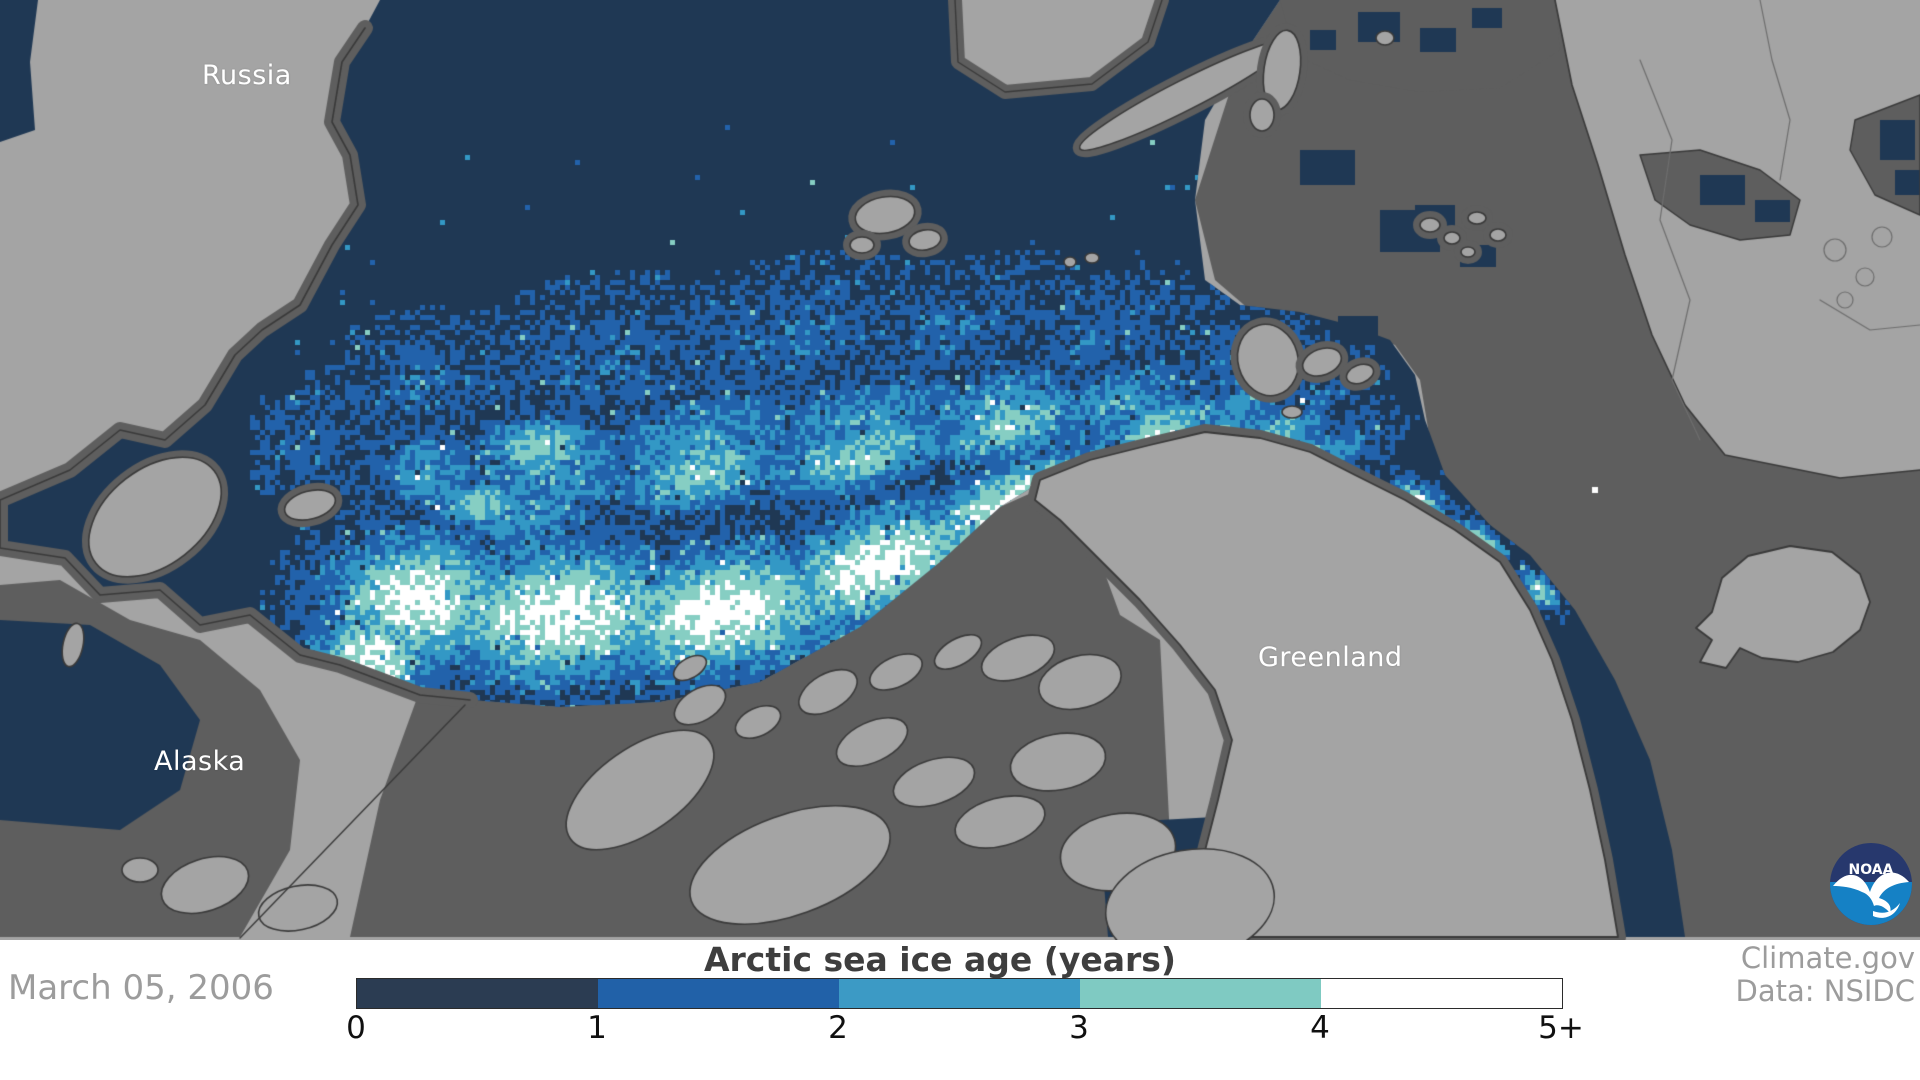 The width and height of the screenshot is (1920, 1080). Describe the element at coordinates (1825, 991) in the screenshot. I see `credit-data-source: Data: NSIDC` at that location.